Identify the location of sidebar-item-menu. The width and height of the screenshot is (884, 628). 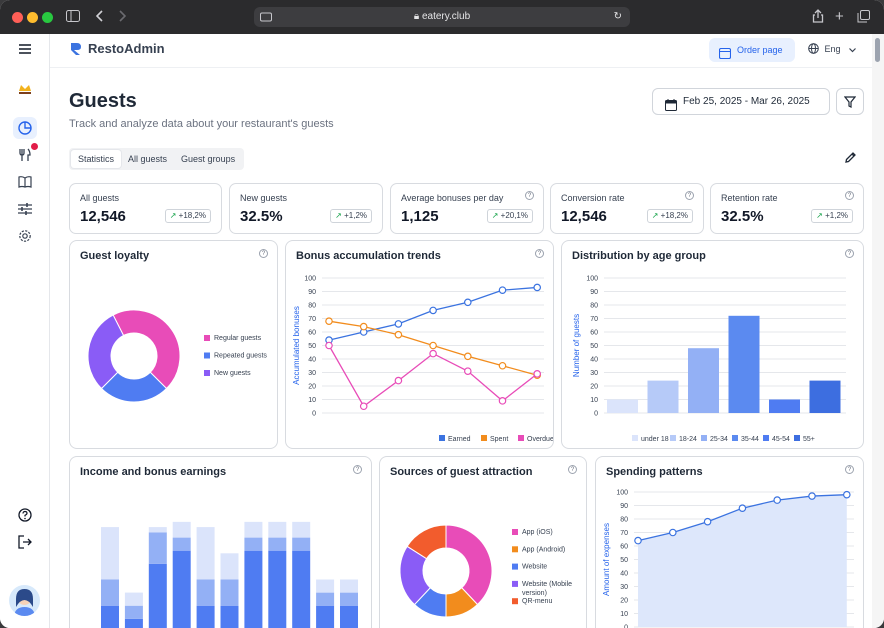
(25, 154).